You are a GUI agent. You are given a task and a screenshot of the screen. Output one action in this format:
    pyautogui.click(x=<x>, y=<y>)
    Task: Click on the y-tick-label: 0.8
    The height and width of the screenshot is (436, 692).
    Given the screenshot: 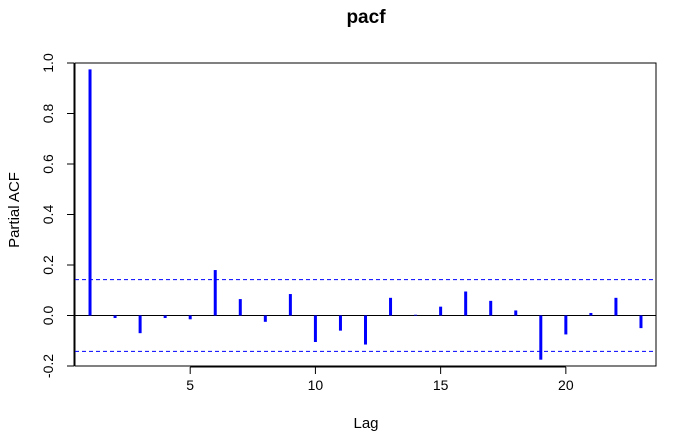 What is the action you would take?
    pyautogui.click(x=48, y=114)
    